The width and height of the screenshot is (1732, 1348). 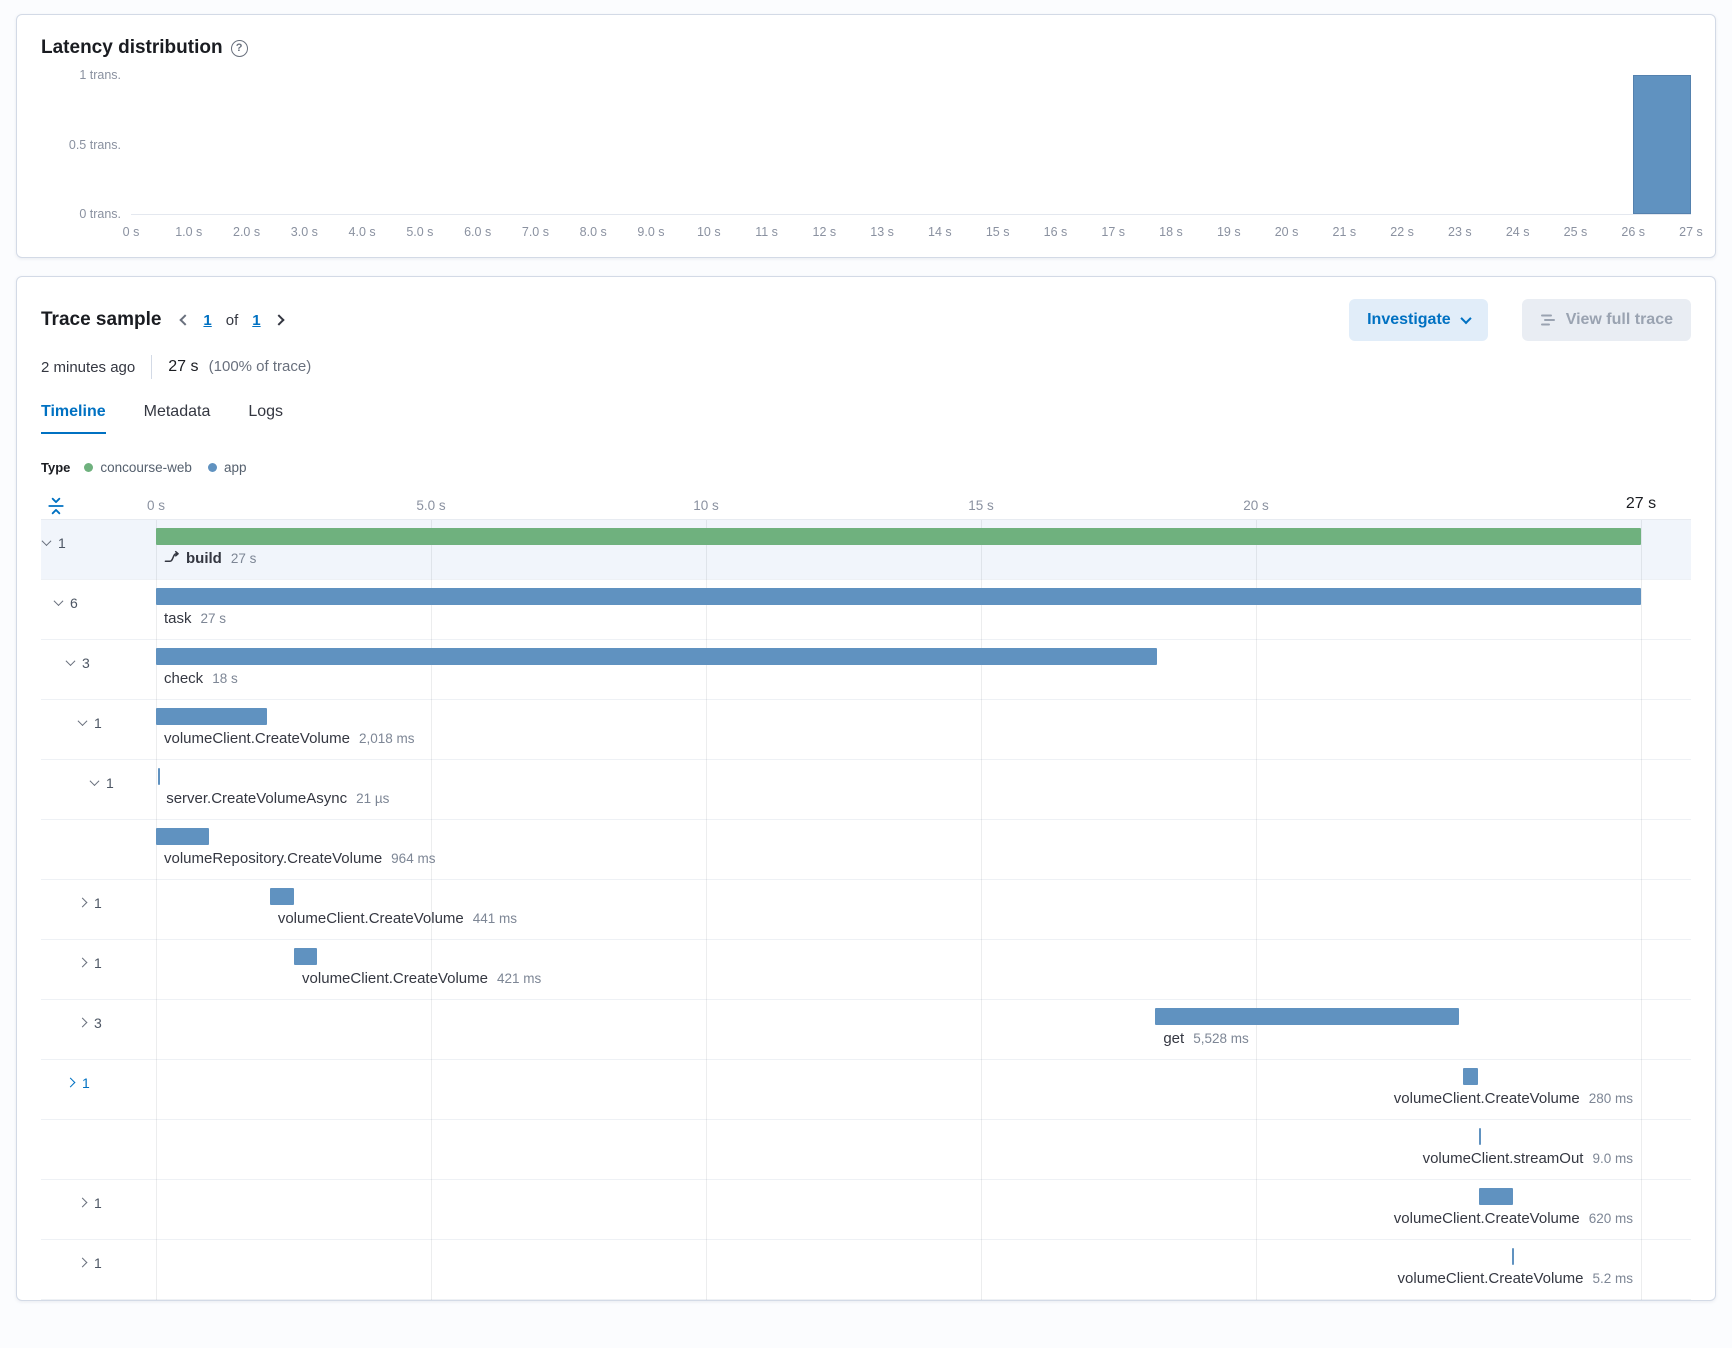 I want to click on tab-metadata: Metadata, so click(x=177, y=411).